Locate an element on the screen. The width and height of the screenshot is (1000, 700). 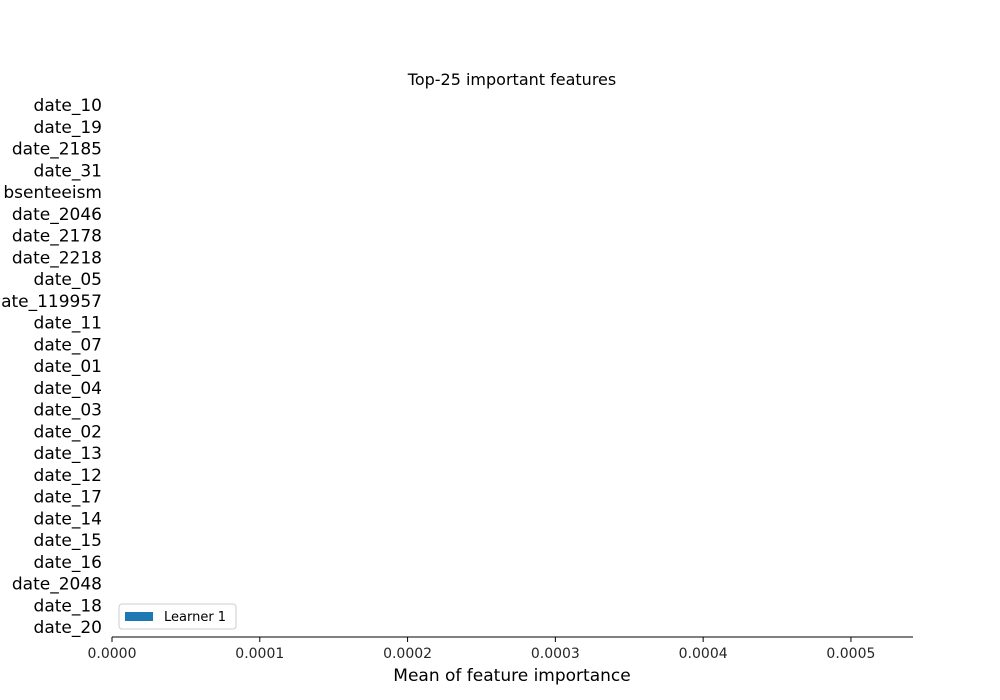
y-tick-label: date_13 is located at coordinates (68, 454).